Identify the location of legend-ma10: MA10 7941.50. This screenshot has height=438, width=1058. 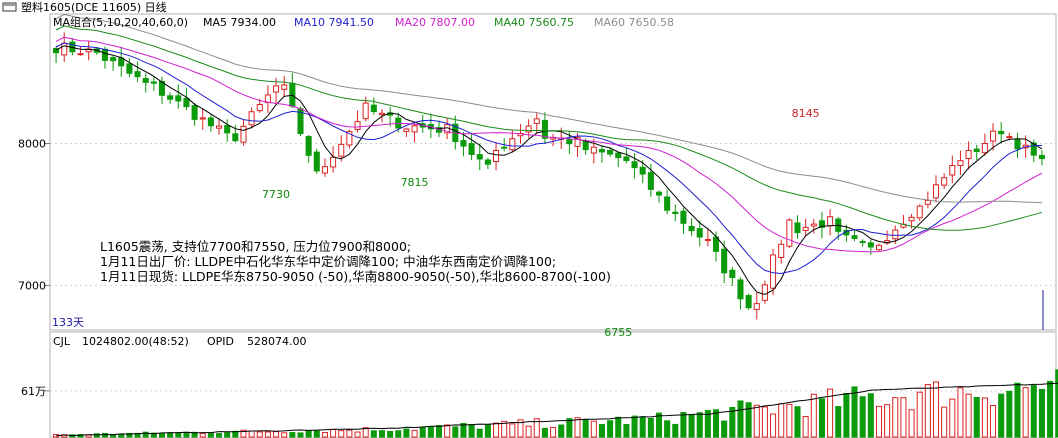
(334, 22).